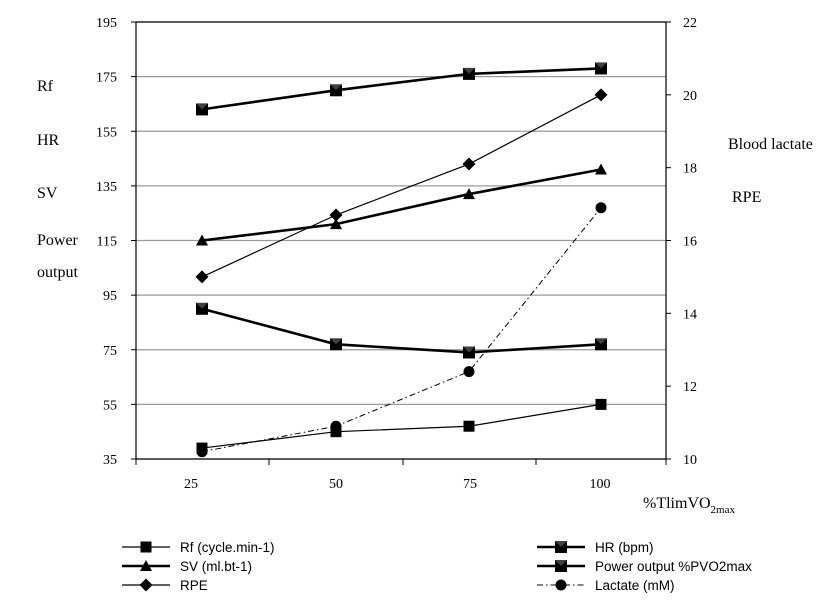 The width and height of the screenshot is (838, 611). I want to click on legend-label: RPE, so click(194, 585).